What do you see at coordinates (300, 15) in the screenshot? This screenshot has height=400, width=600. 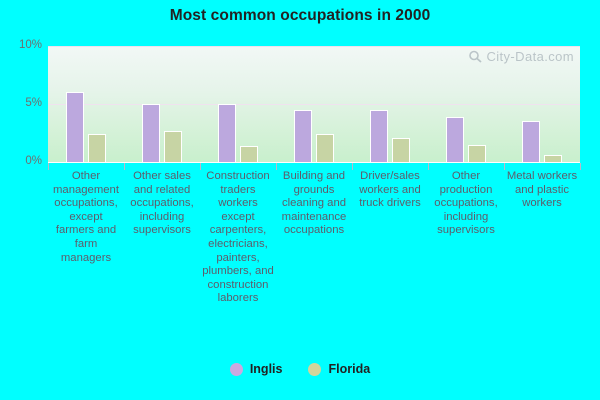 I see `chart-title: Most common occupations in 2000` at bounding box center [300, 15].